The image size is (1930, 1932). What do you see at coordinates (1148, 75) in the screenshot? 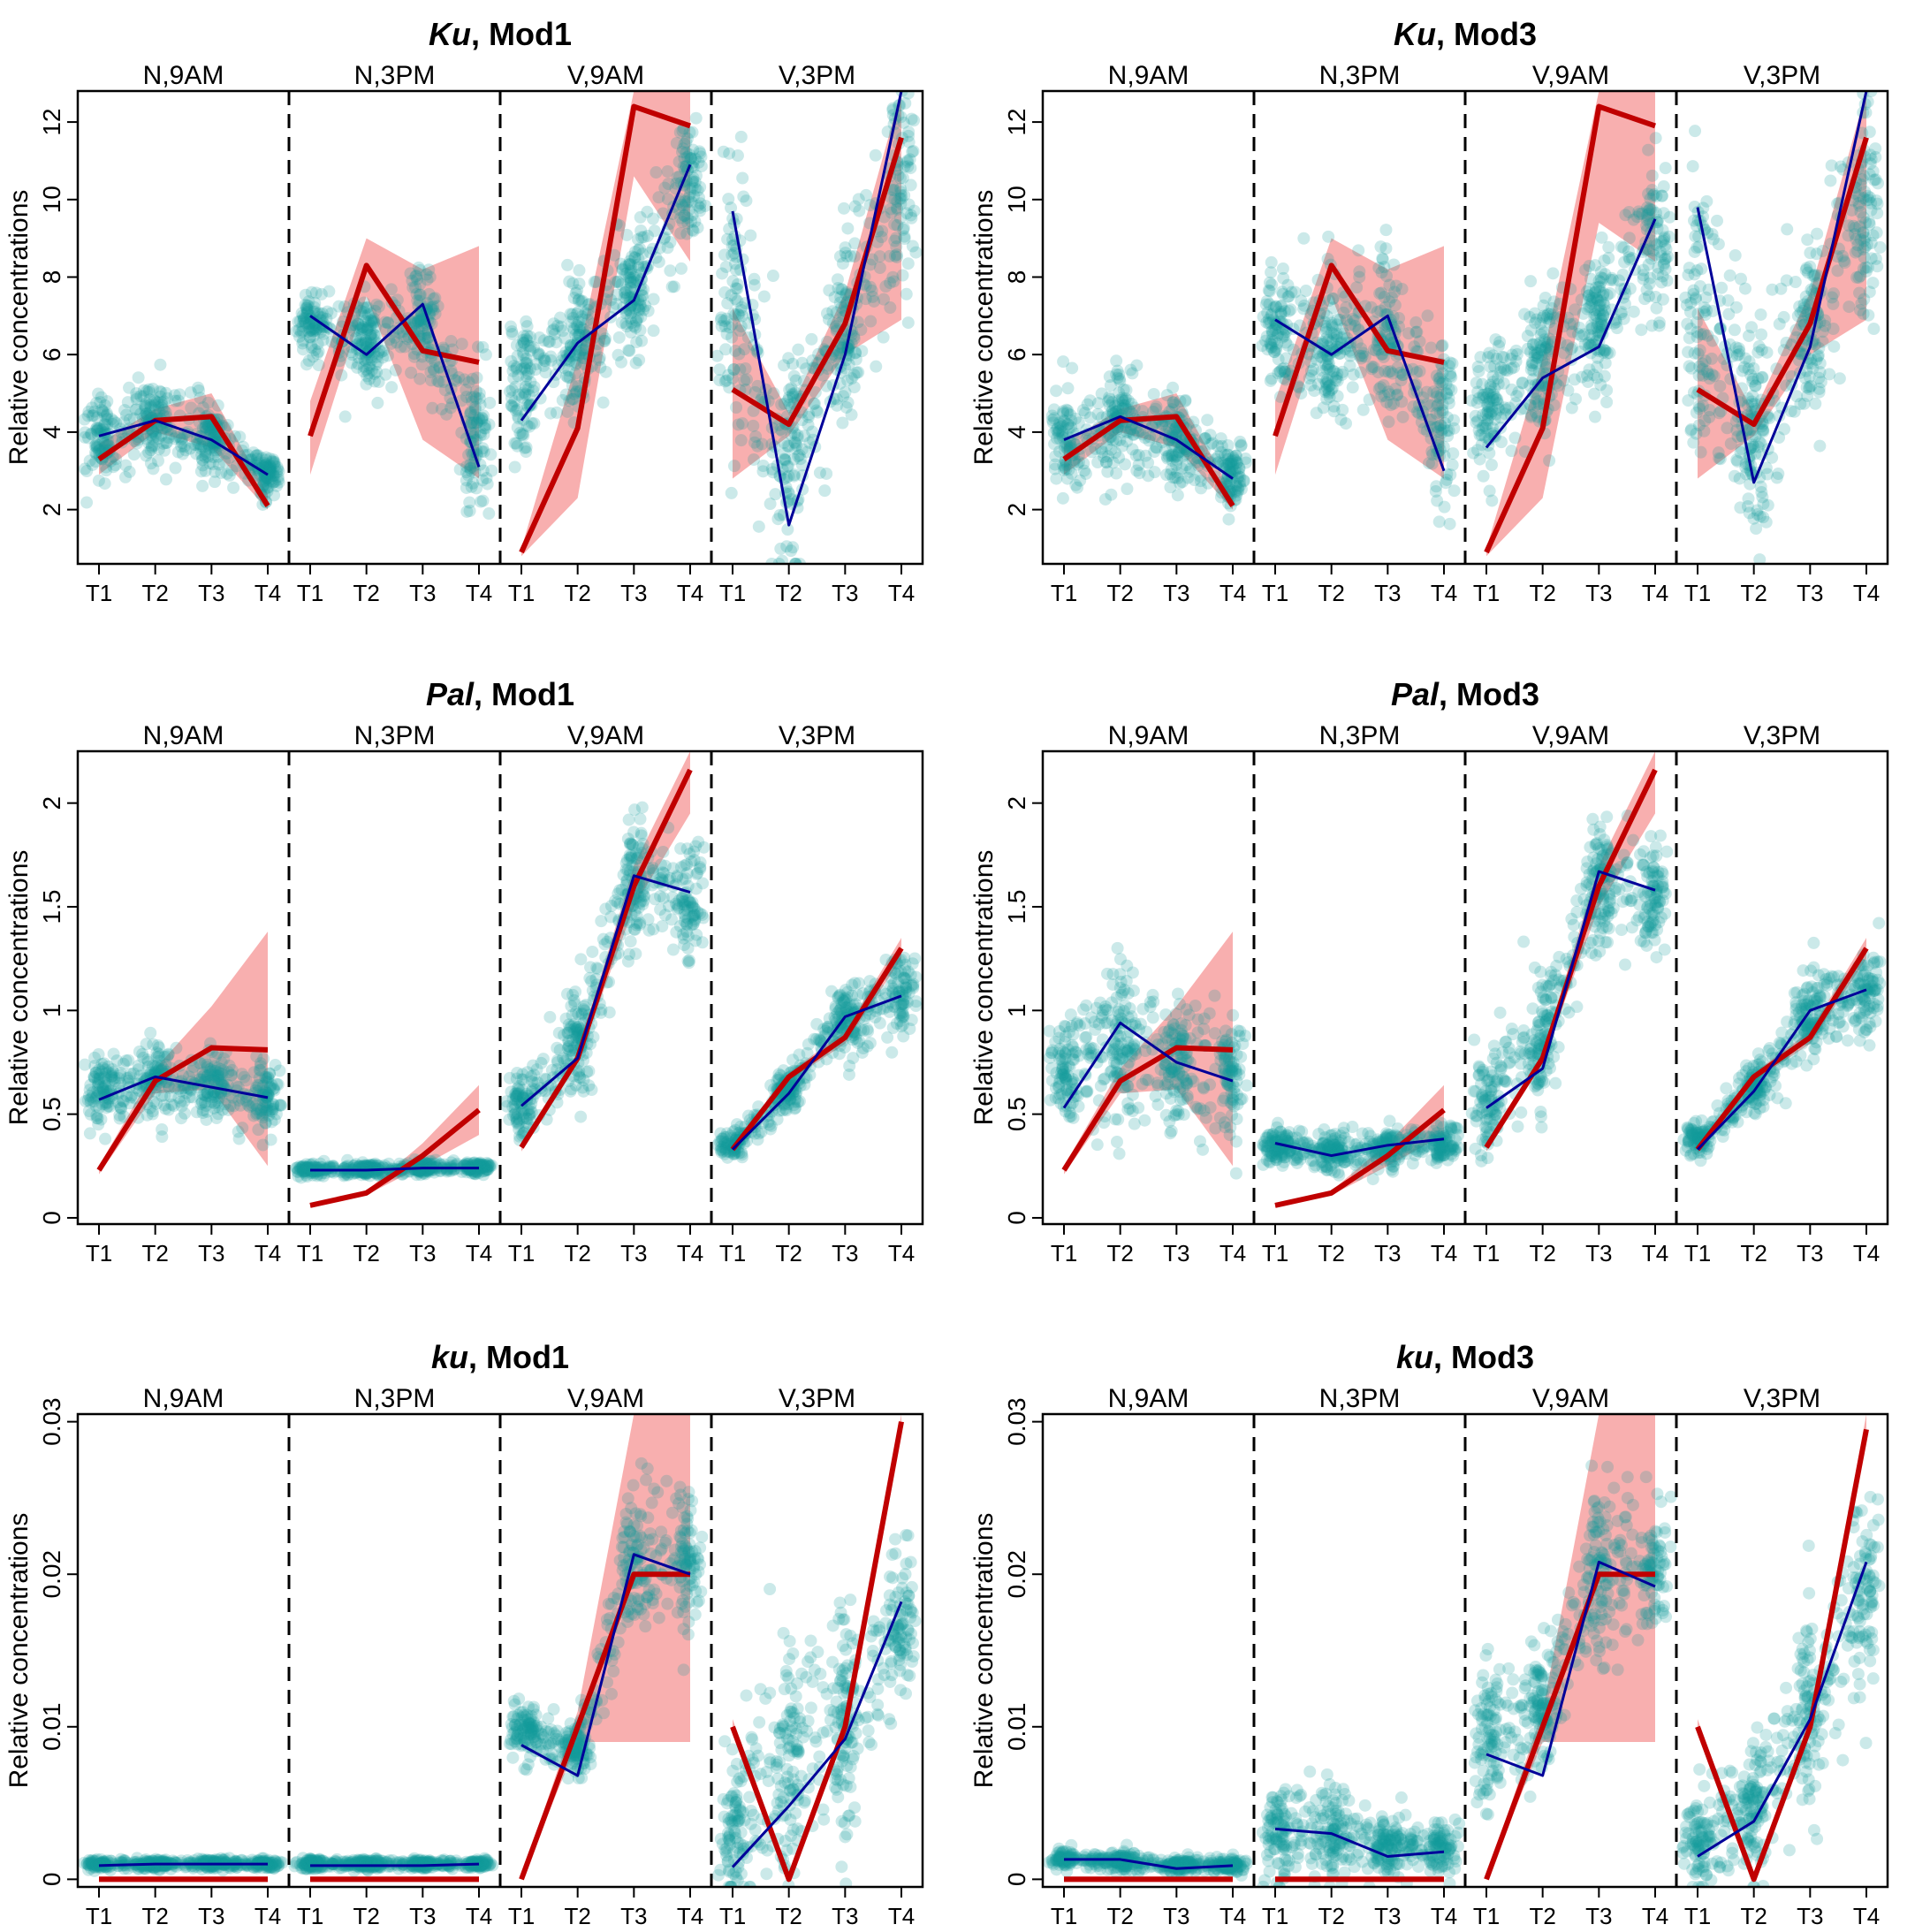
I see `panel-label-n9am: N,9AM` at bounding box center [1148, 75].